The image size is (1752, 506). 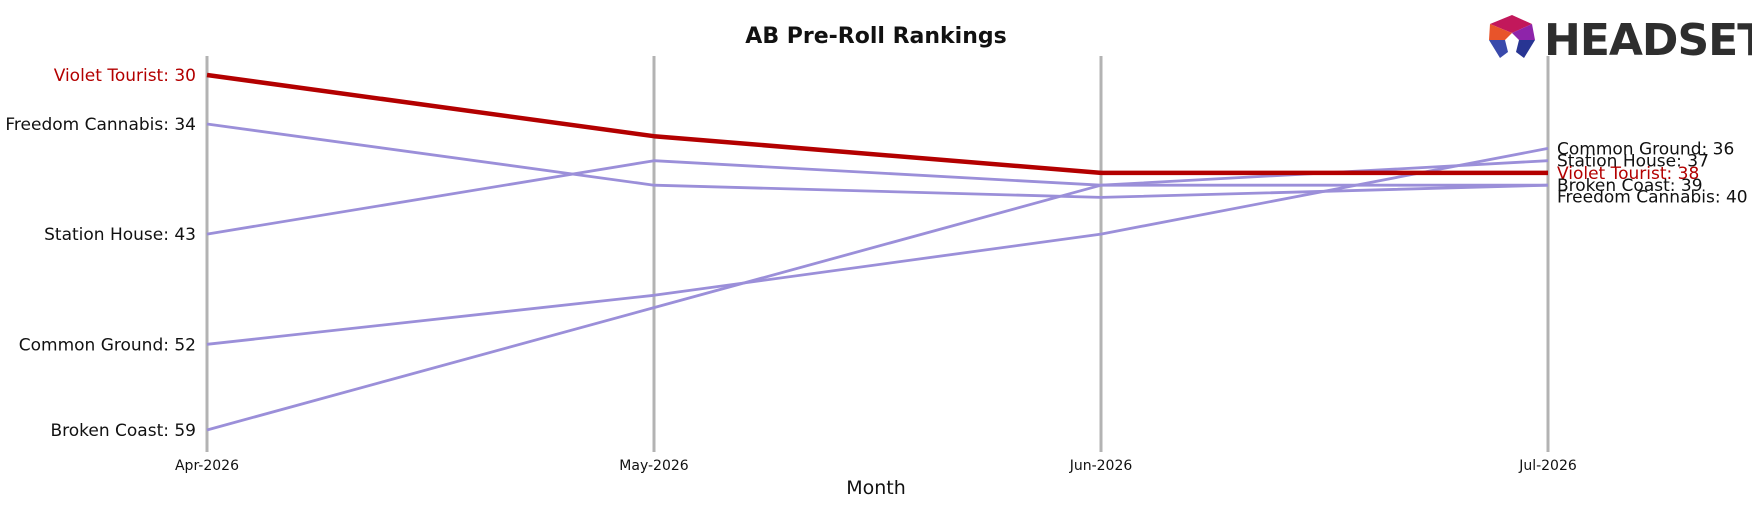 What do you see at coordinates (876, 466) in the screenshot?
I see `x-tick-labels: Apr-2026 May-2026 Jun-2026 Jul-2026` at bounding box center [876, 466].